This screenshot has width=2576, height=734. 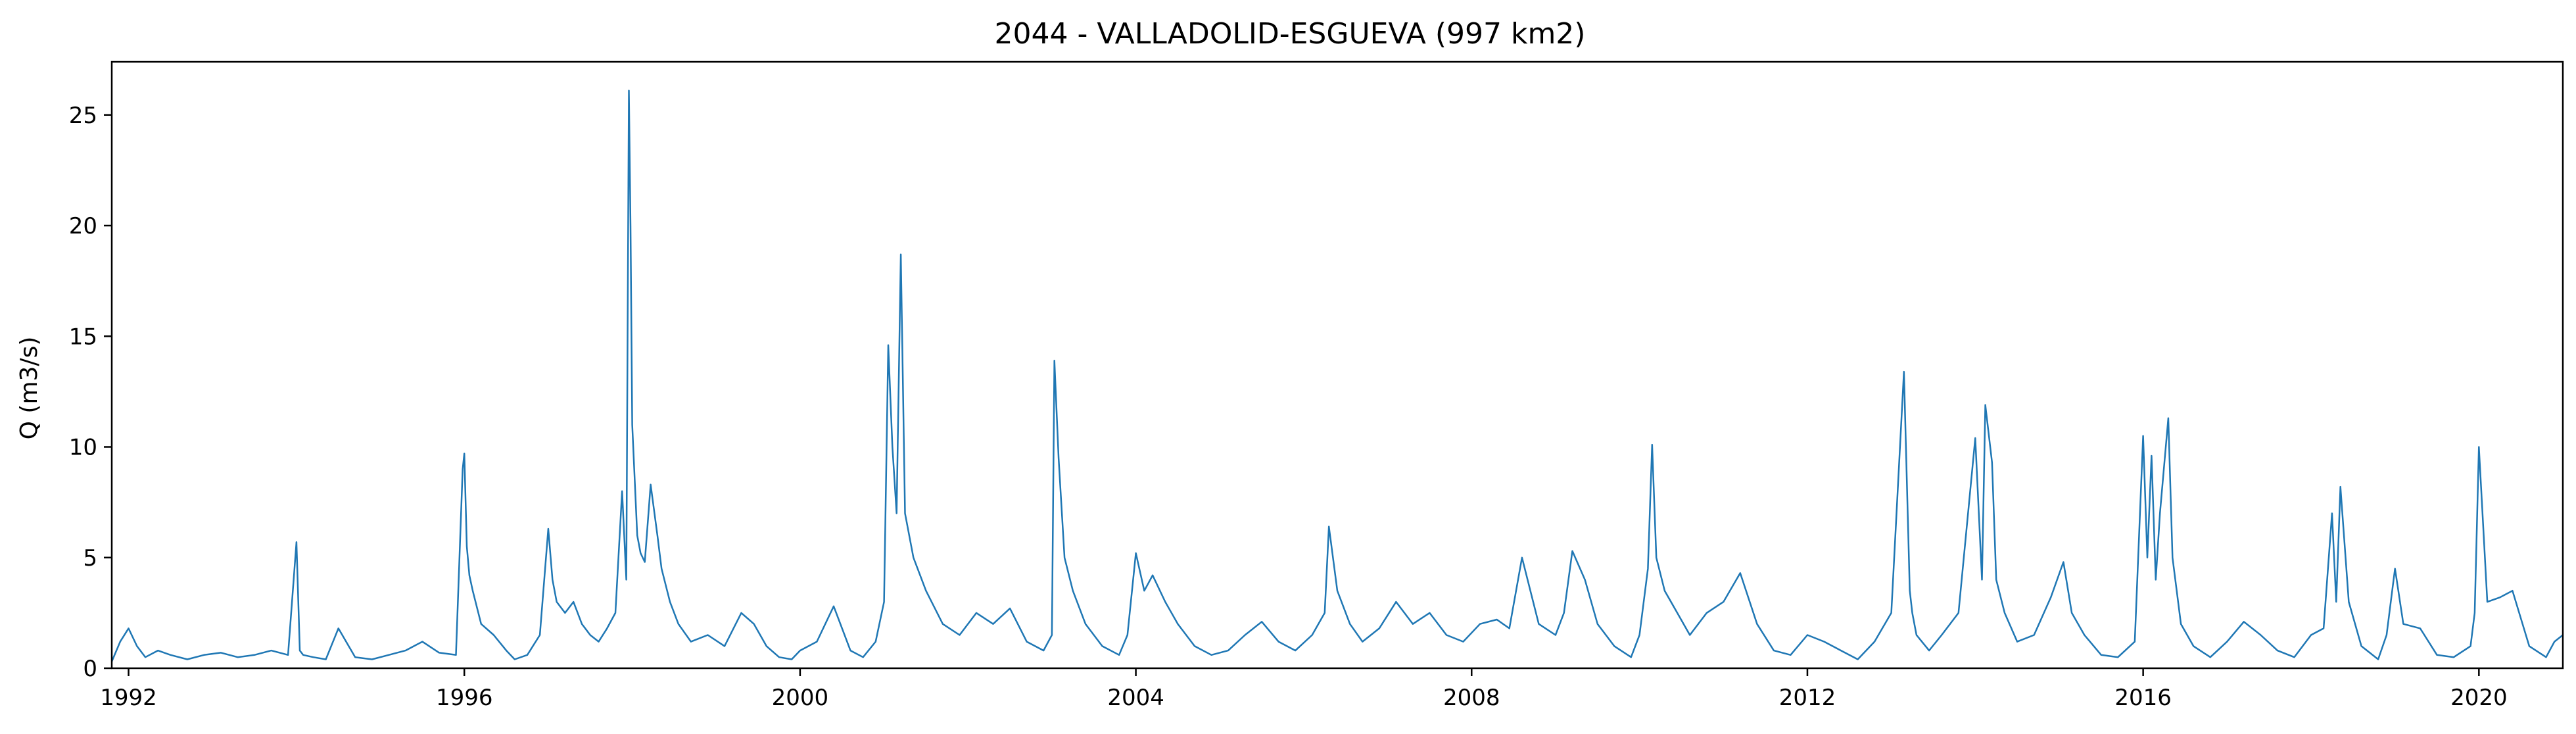 What do you see at coordinates (90, 669) in the screenshot?
I see `y-tick-label: 0` at bounding box center [90, 669].